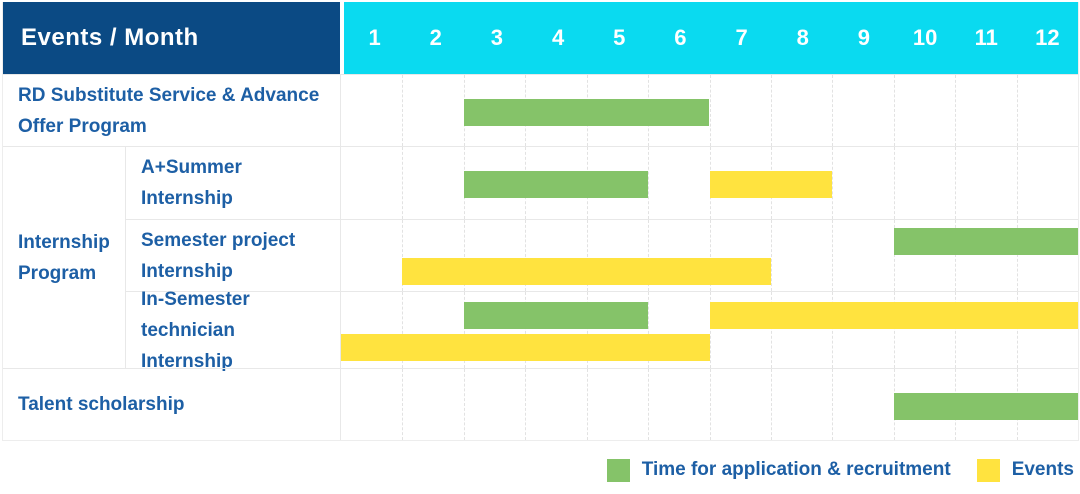  Describe the element at coordinates (988, 470) in the screenshot. I see `event-color-swatch` at that location.